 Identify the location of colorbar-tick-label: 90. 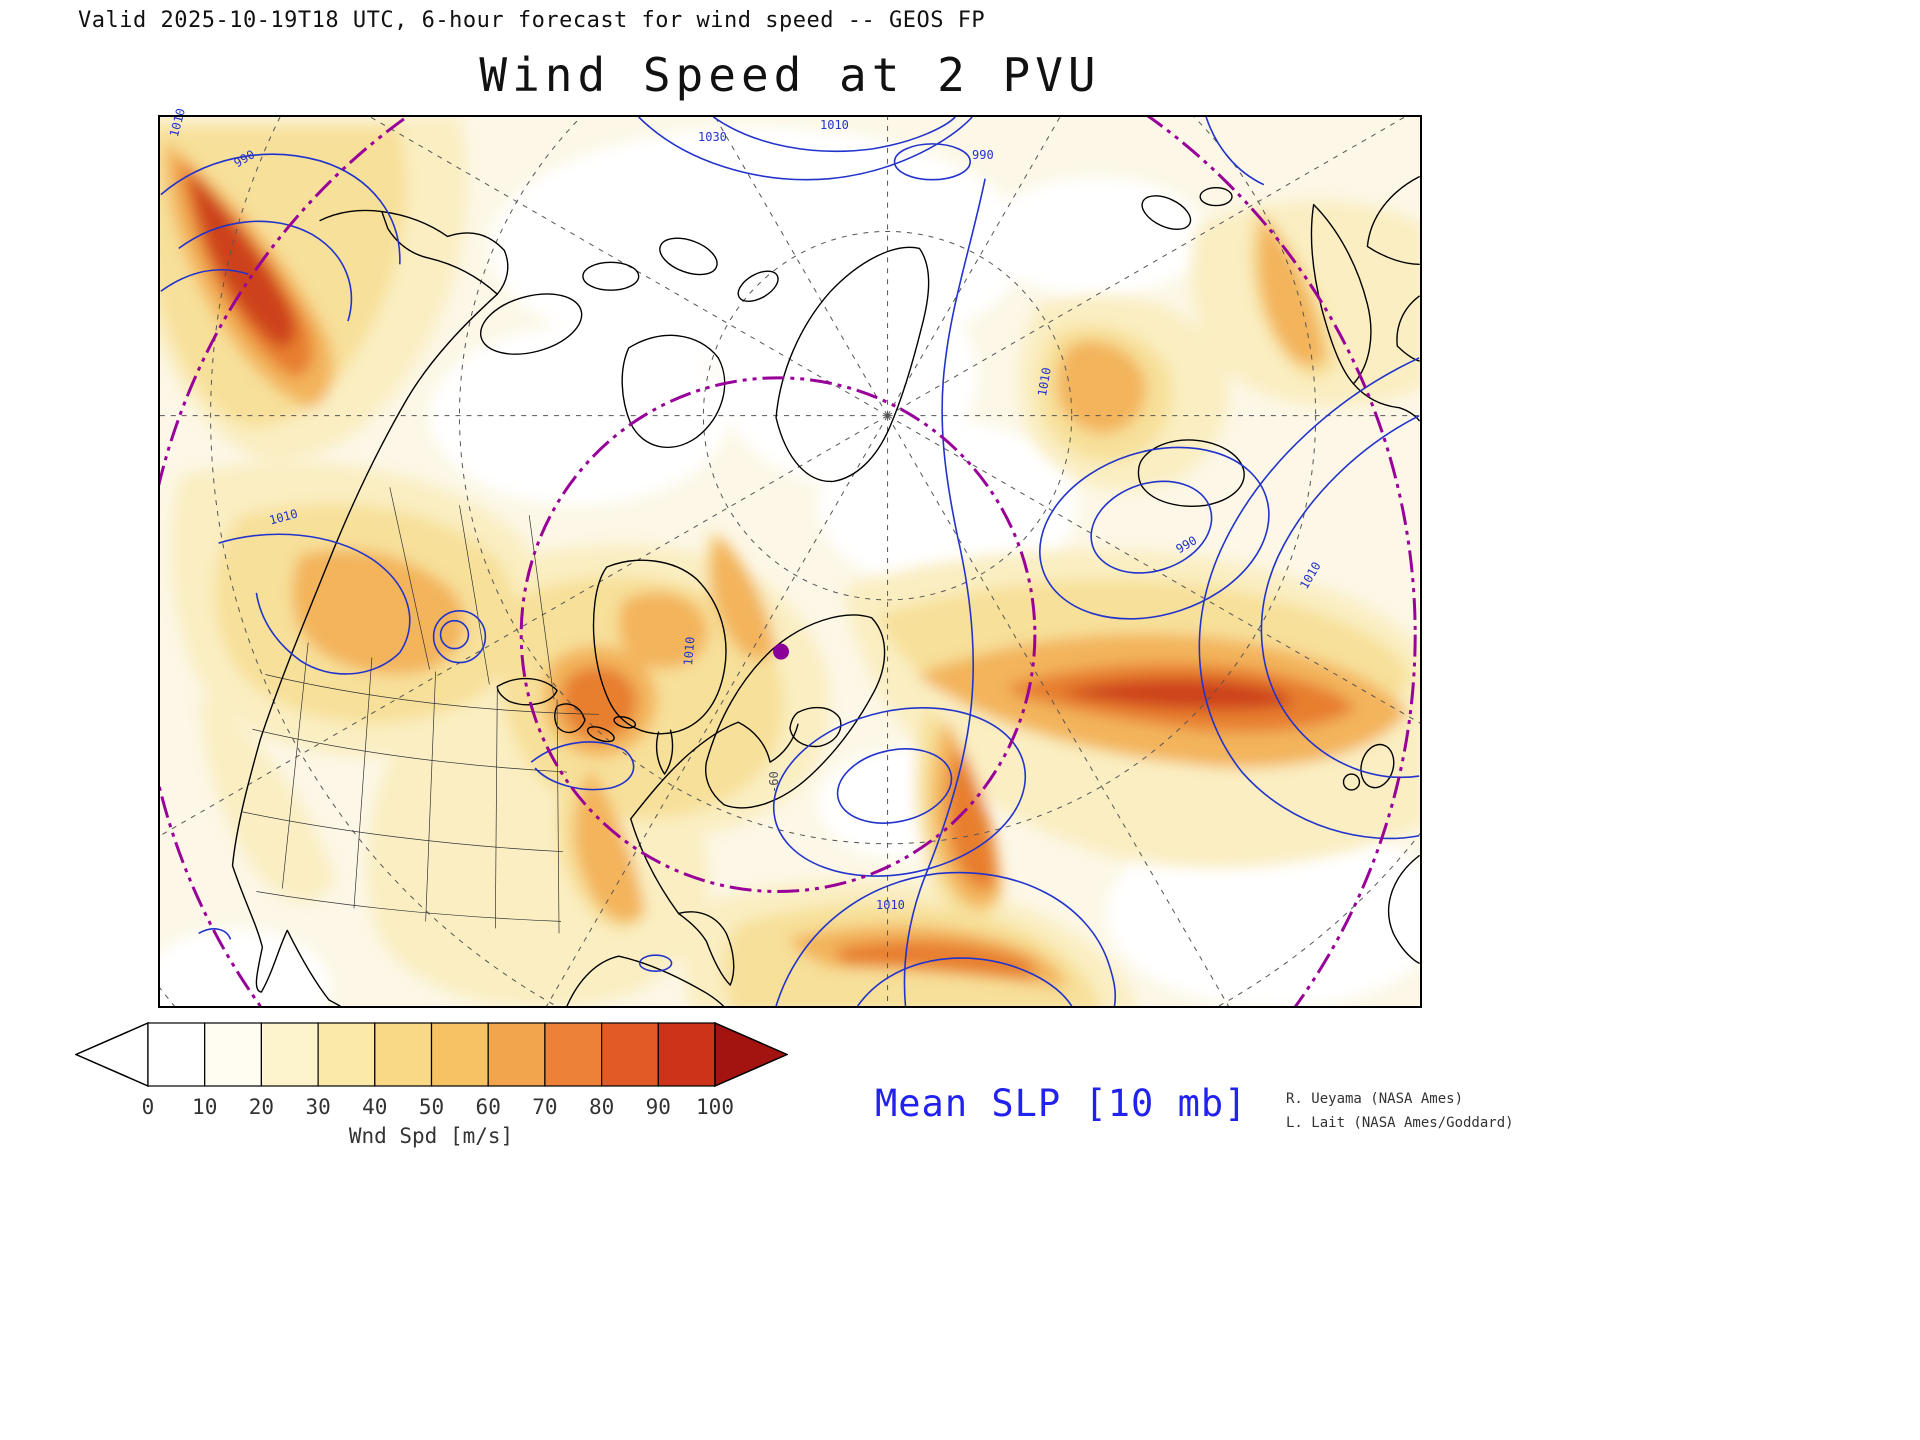
(658, 1107).